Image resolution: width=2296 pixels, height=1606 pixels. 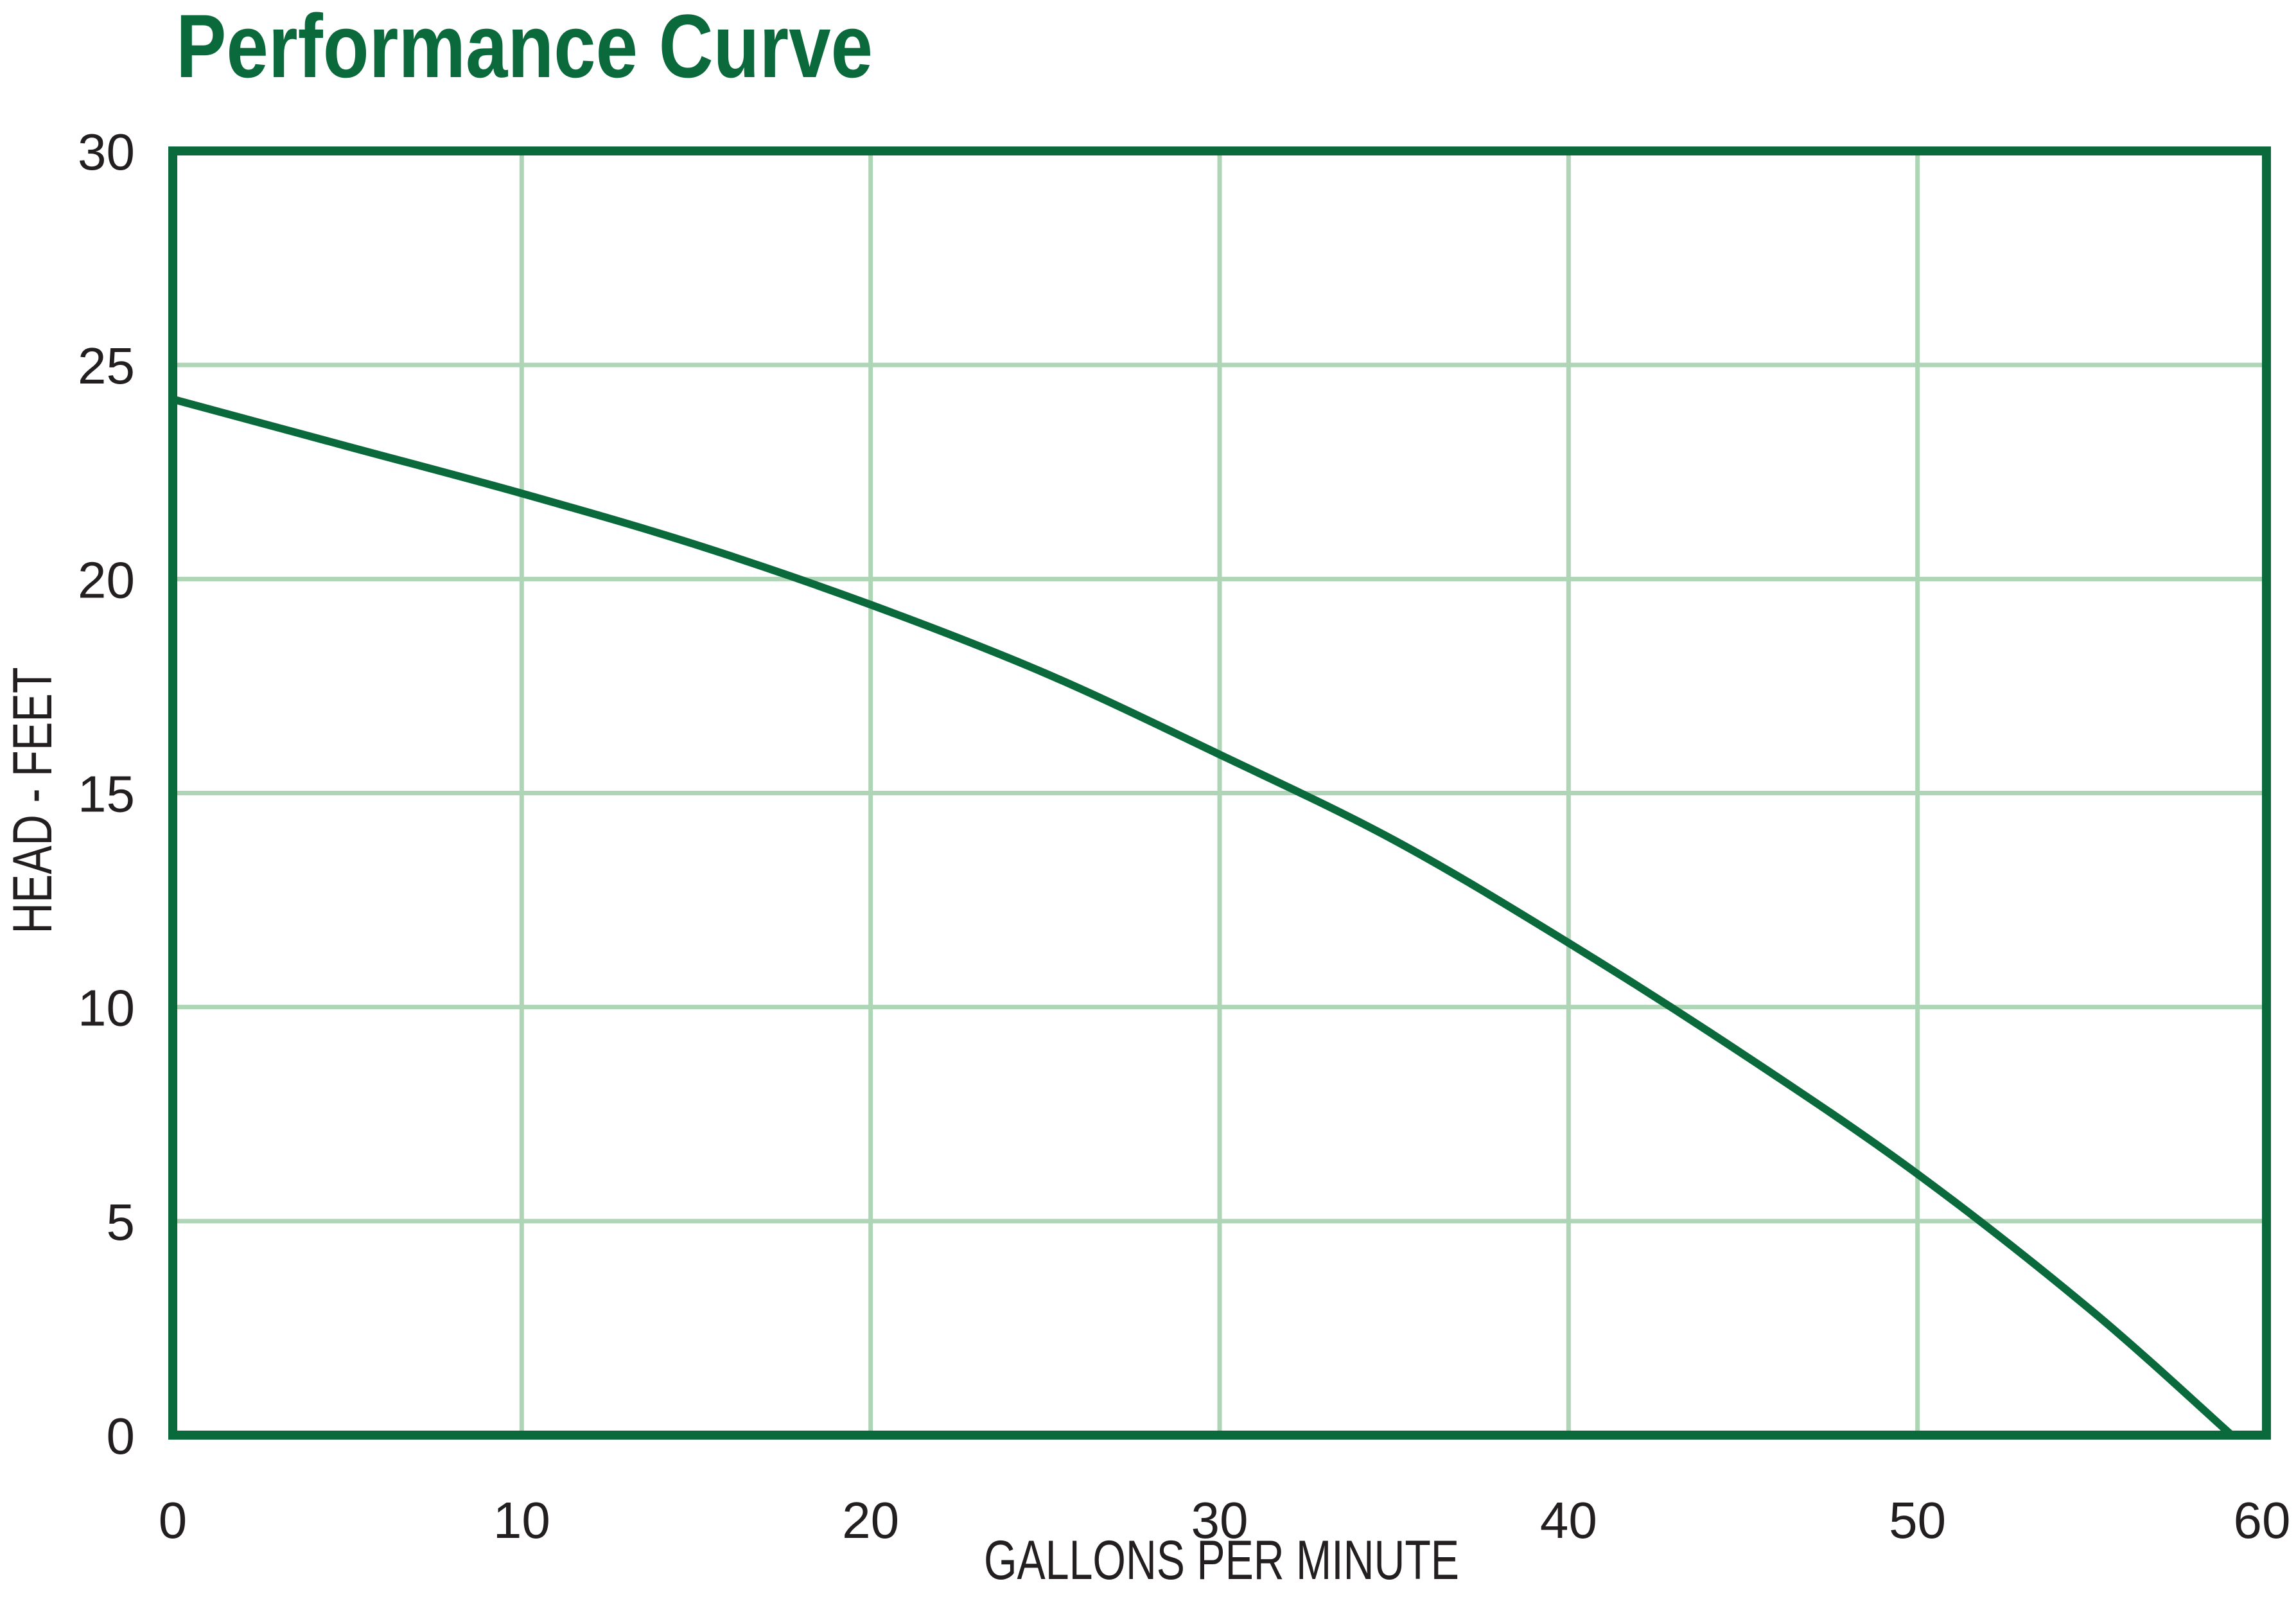 What do you see at coordinates (33, 800) in the screenshot?
I see `y-axis-label: HEAD - FEET` at bounding box center [33, 800].